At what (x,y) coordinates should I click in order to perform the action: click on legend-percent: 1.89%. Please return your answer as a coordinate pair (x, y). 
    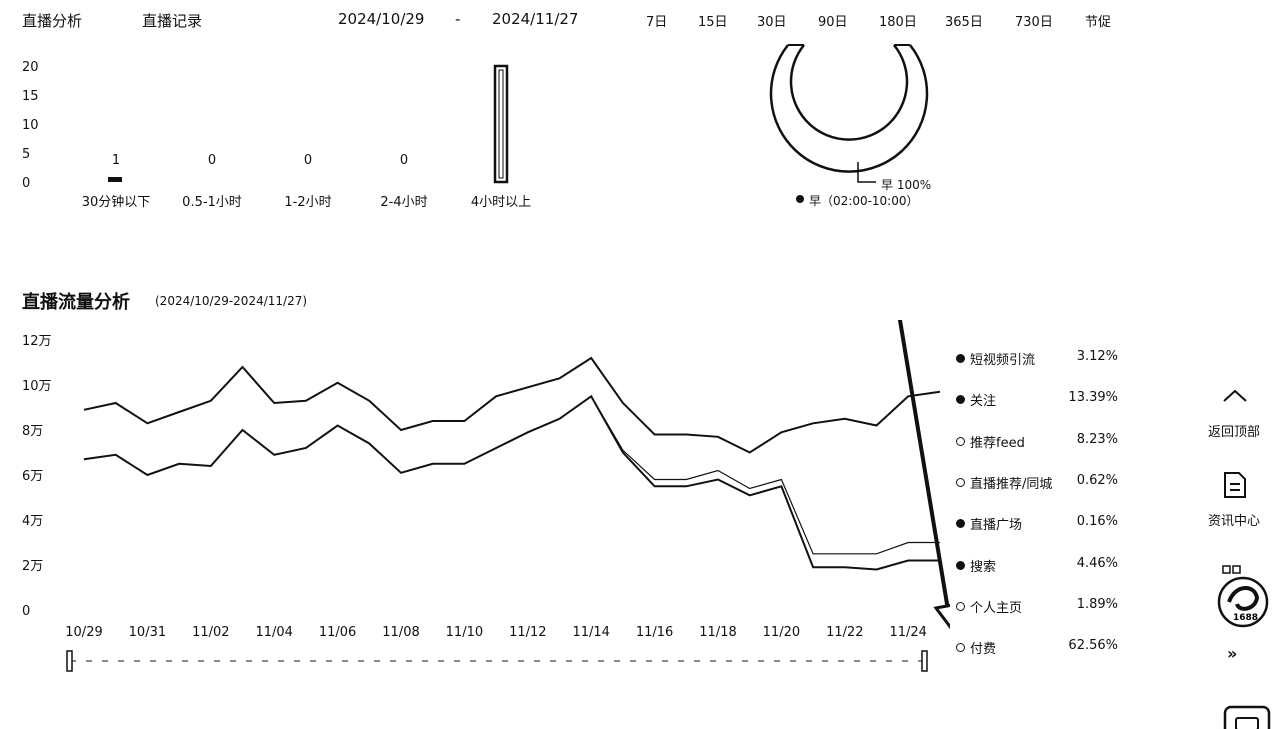
    Looking at the image, I should click on (1097, 604).